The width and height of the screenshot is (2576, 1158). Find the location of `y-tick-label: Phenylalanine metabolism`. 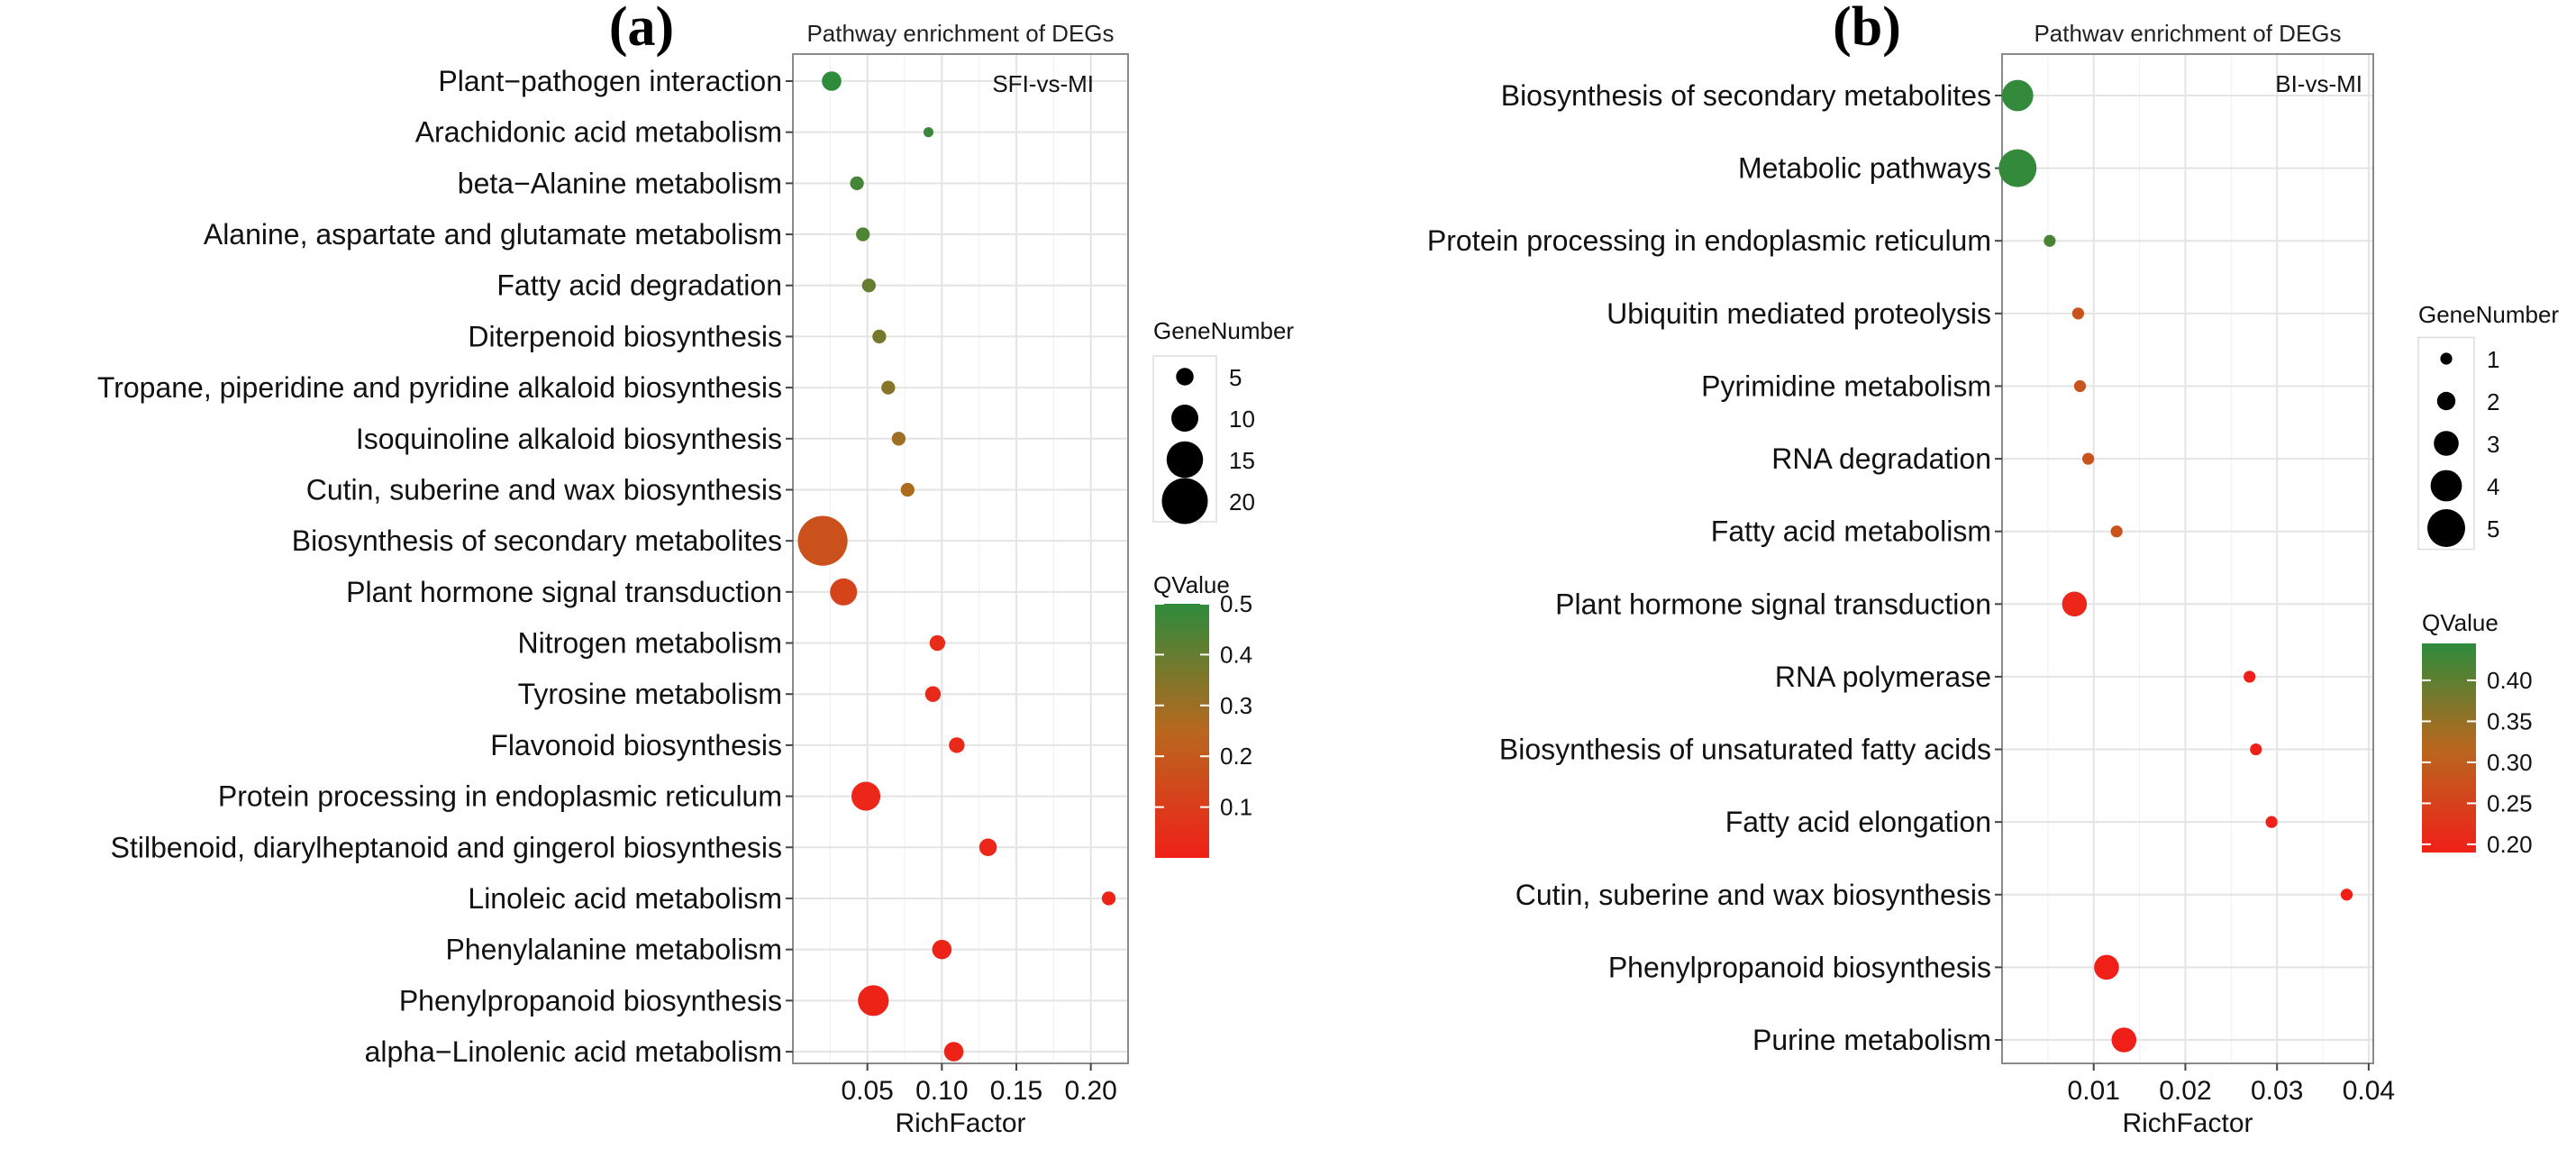

y-tick-label: Phenylalanine metabolism is located at coordinates (613, 950).